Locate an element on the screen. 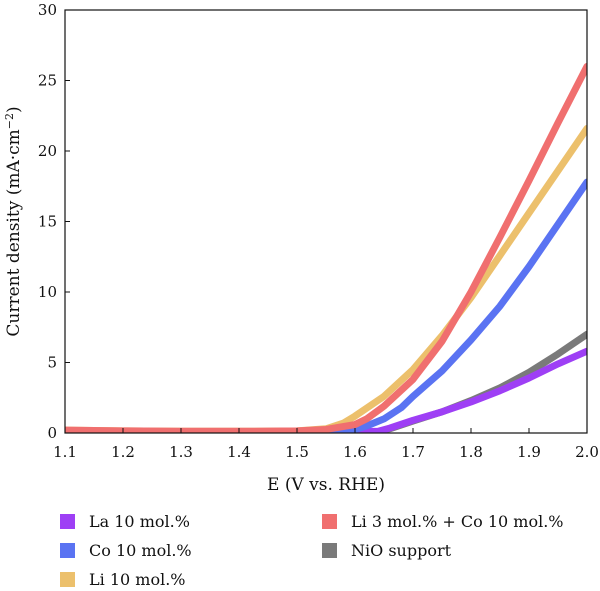 The height and width of the screenshot is (591, 600). x-tick-label: 1.8 is located at coordinates (471, 452).